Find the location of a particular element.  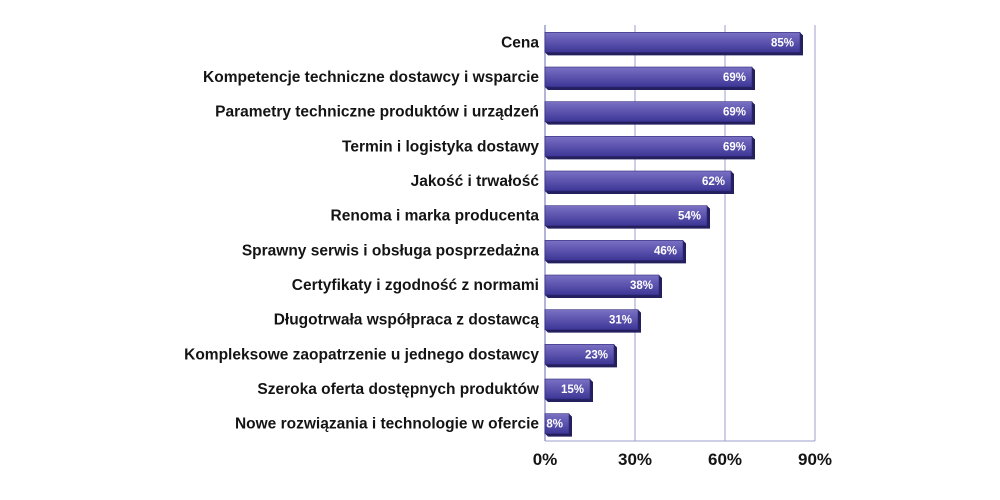

category-label: Długotrwała współpraca z dostawcą is located at coordinates (407, 320).